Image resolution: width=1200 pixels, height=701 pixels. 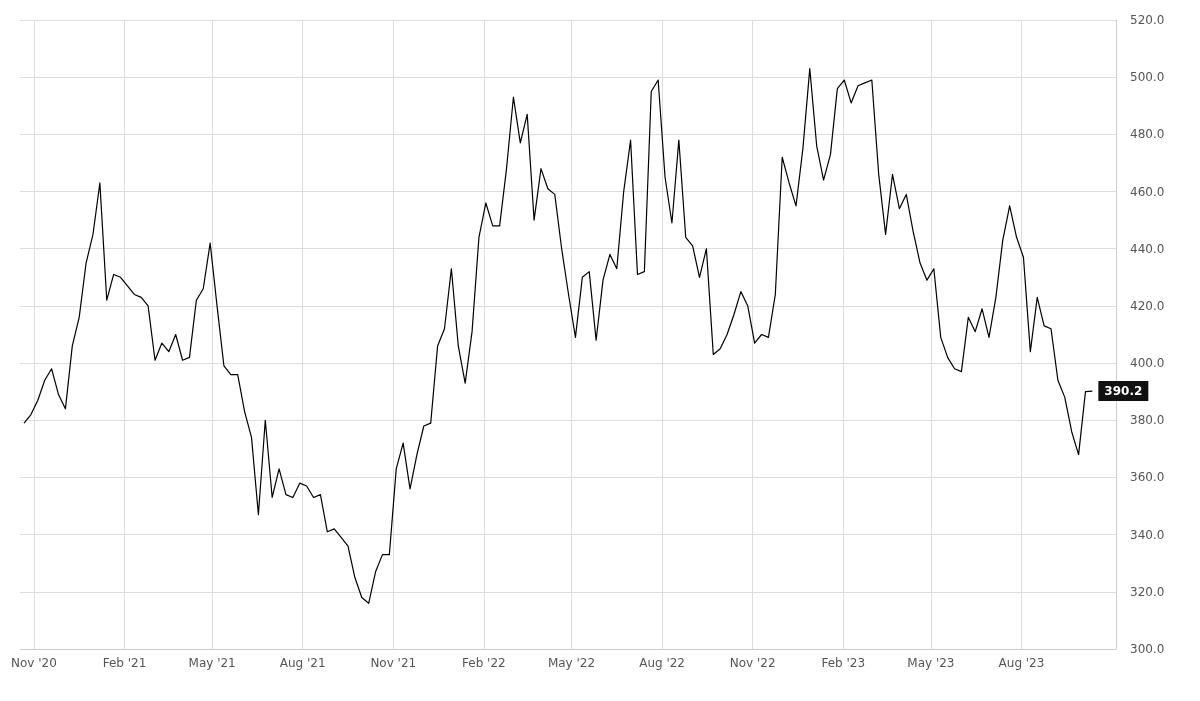 What do you see at coordinates (571, 663) in the screenshot?
I see `x-tick-label: May '22` at bounding box center [571, 663].